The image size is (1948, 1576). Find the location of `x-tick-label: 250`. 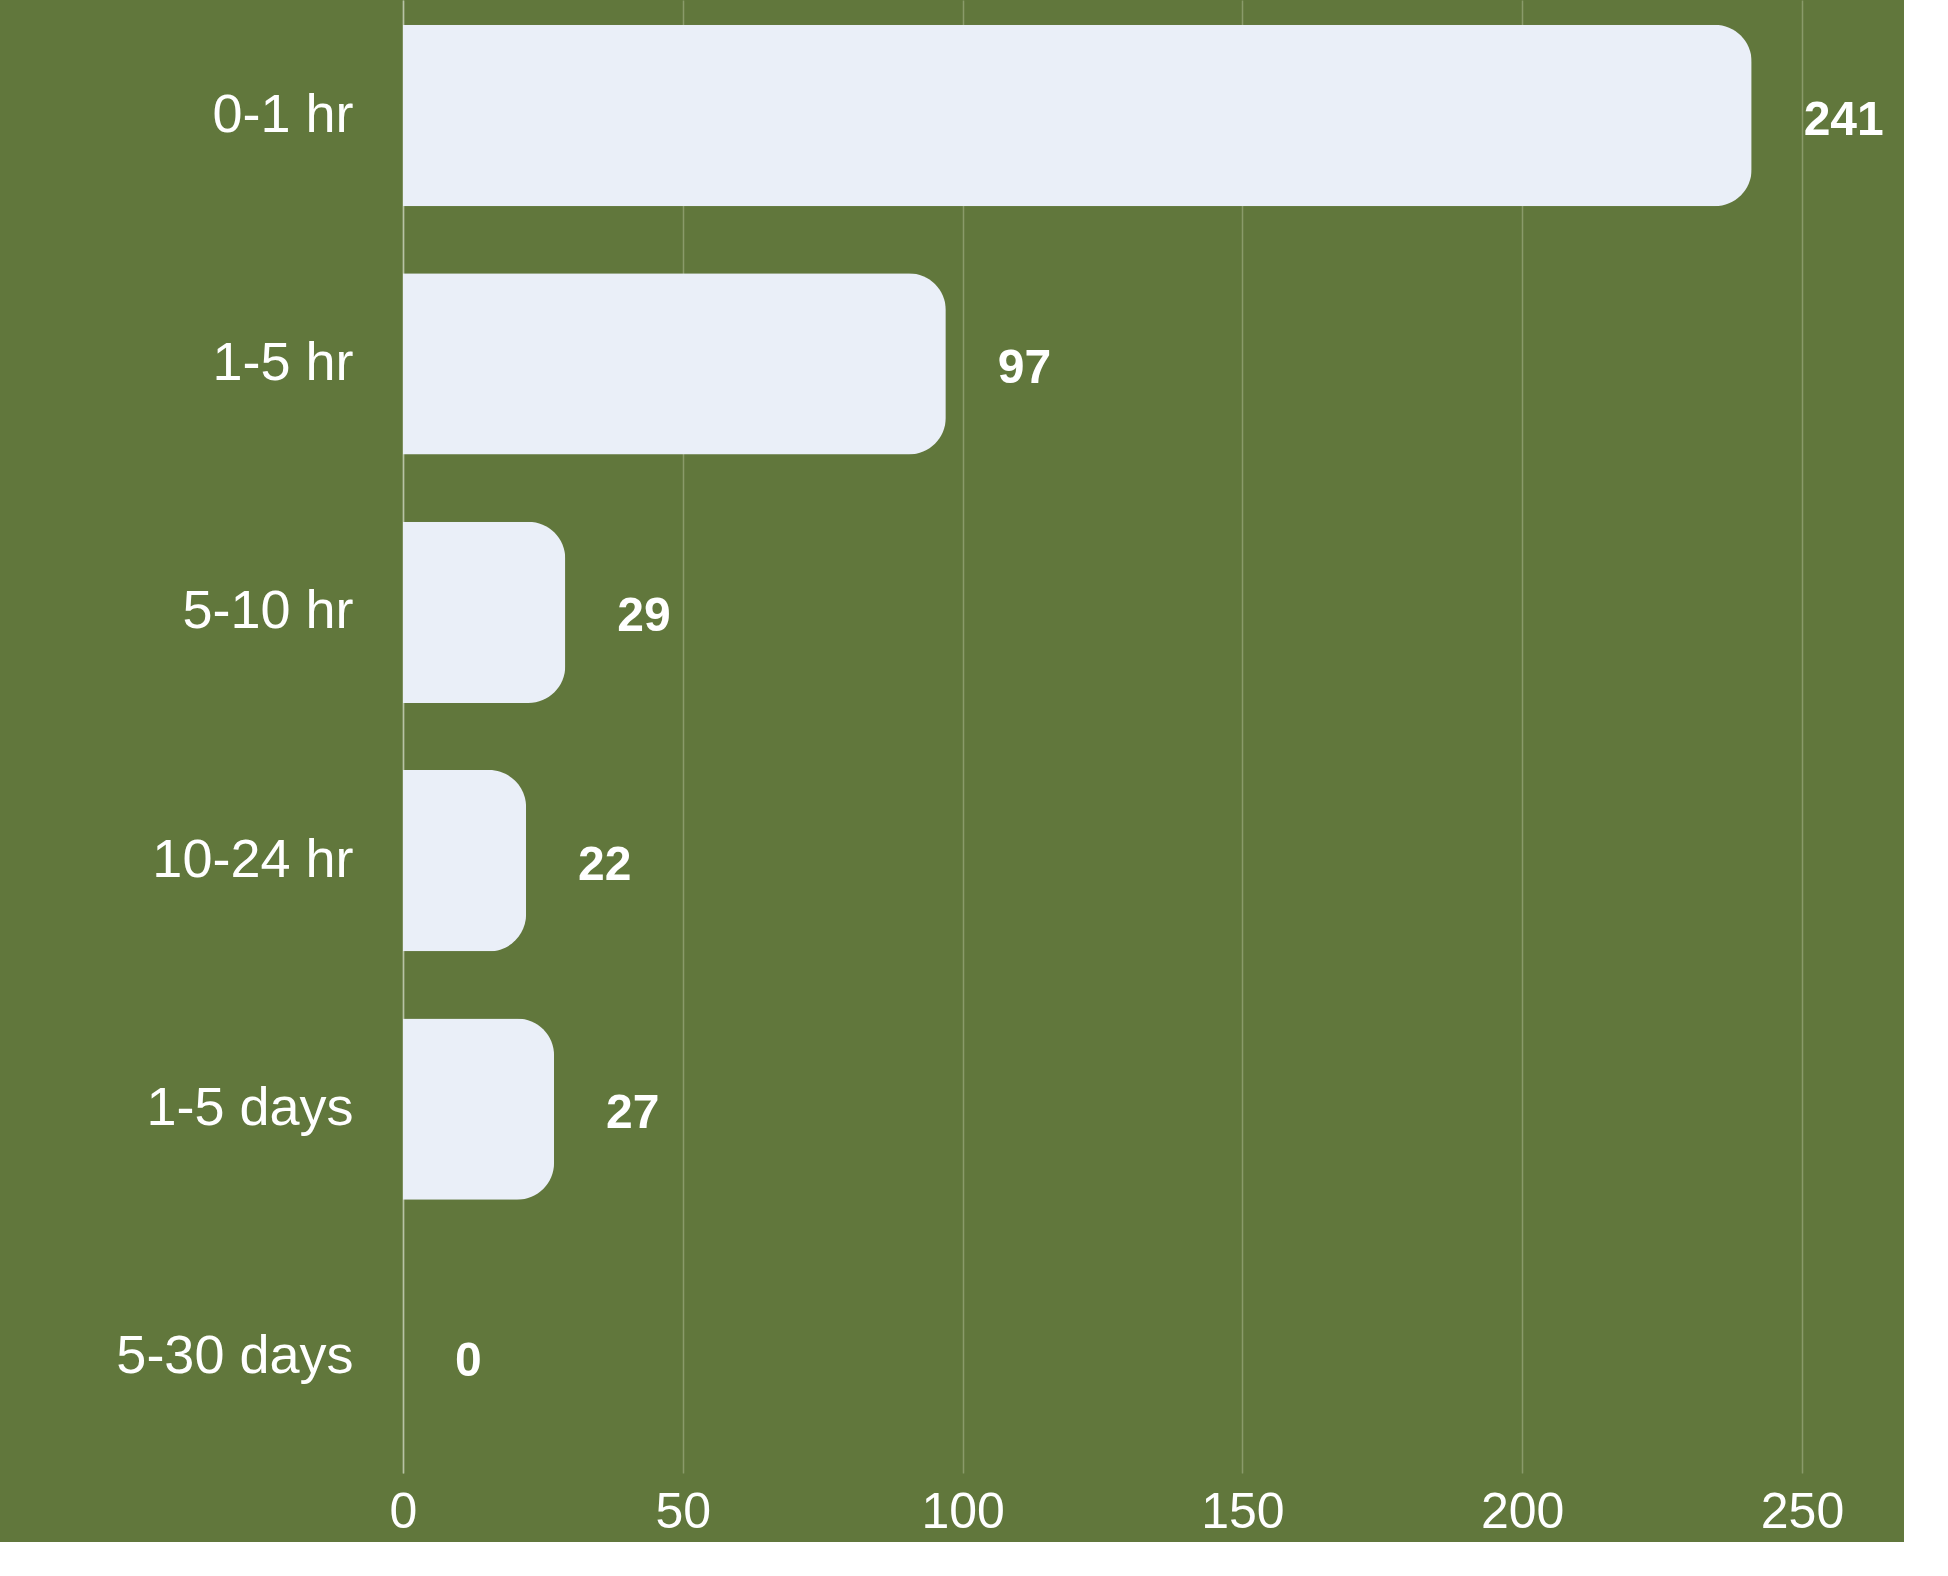

x-tick-label: 250 is located at coordinates (1802, 1510).